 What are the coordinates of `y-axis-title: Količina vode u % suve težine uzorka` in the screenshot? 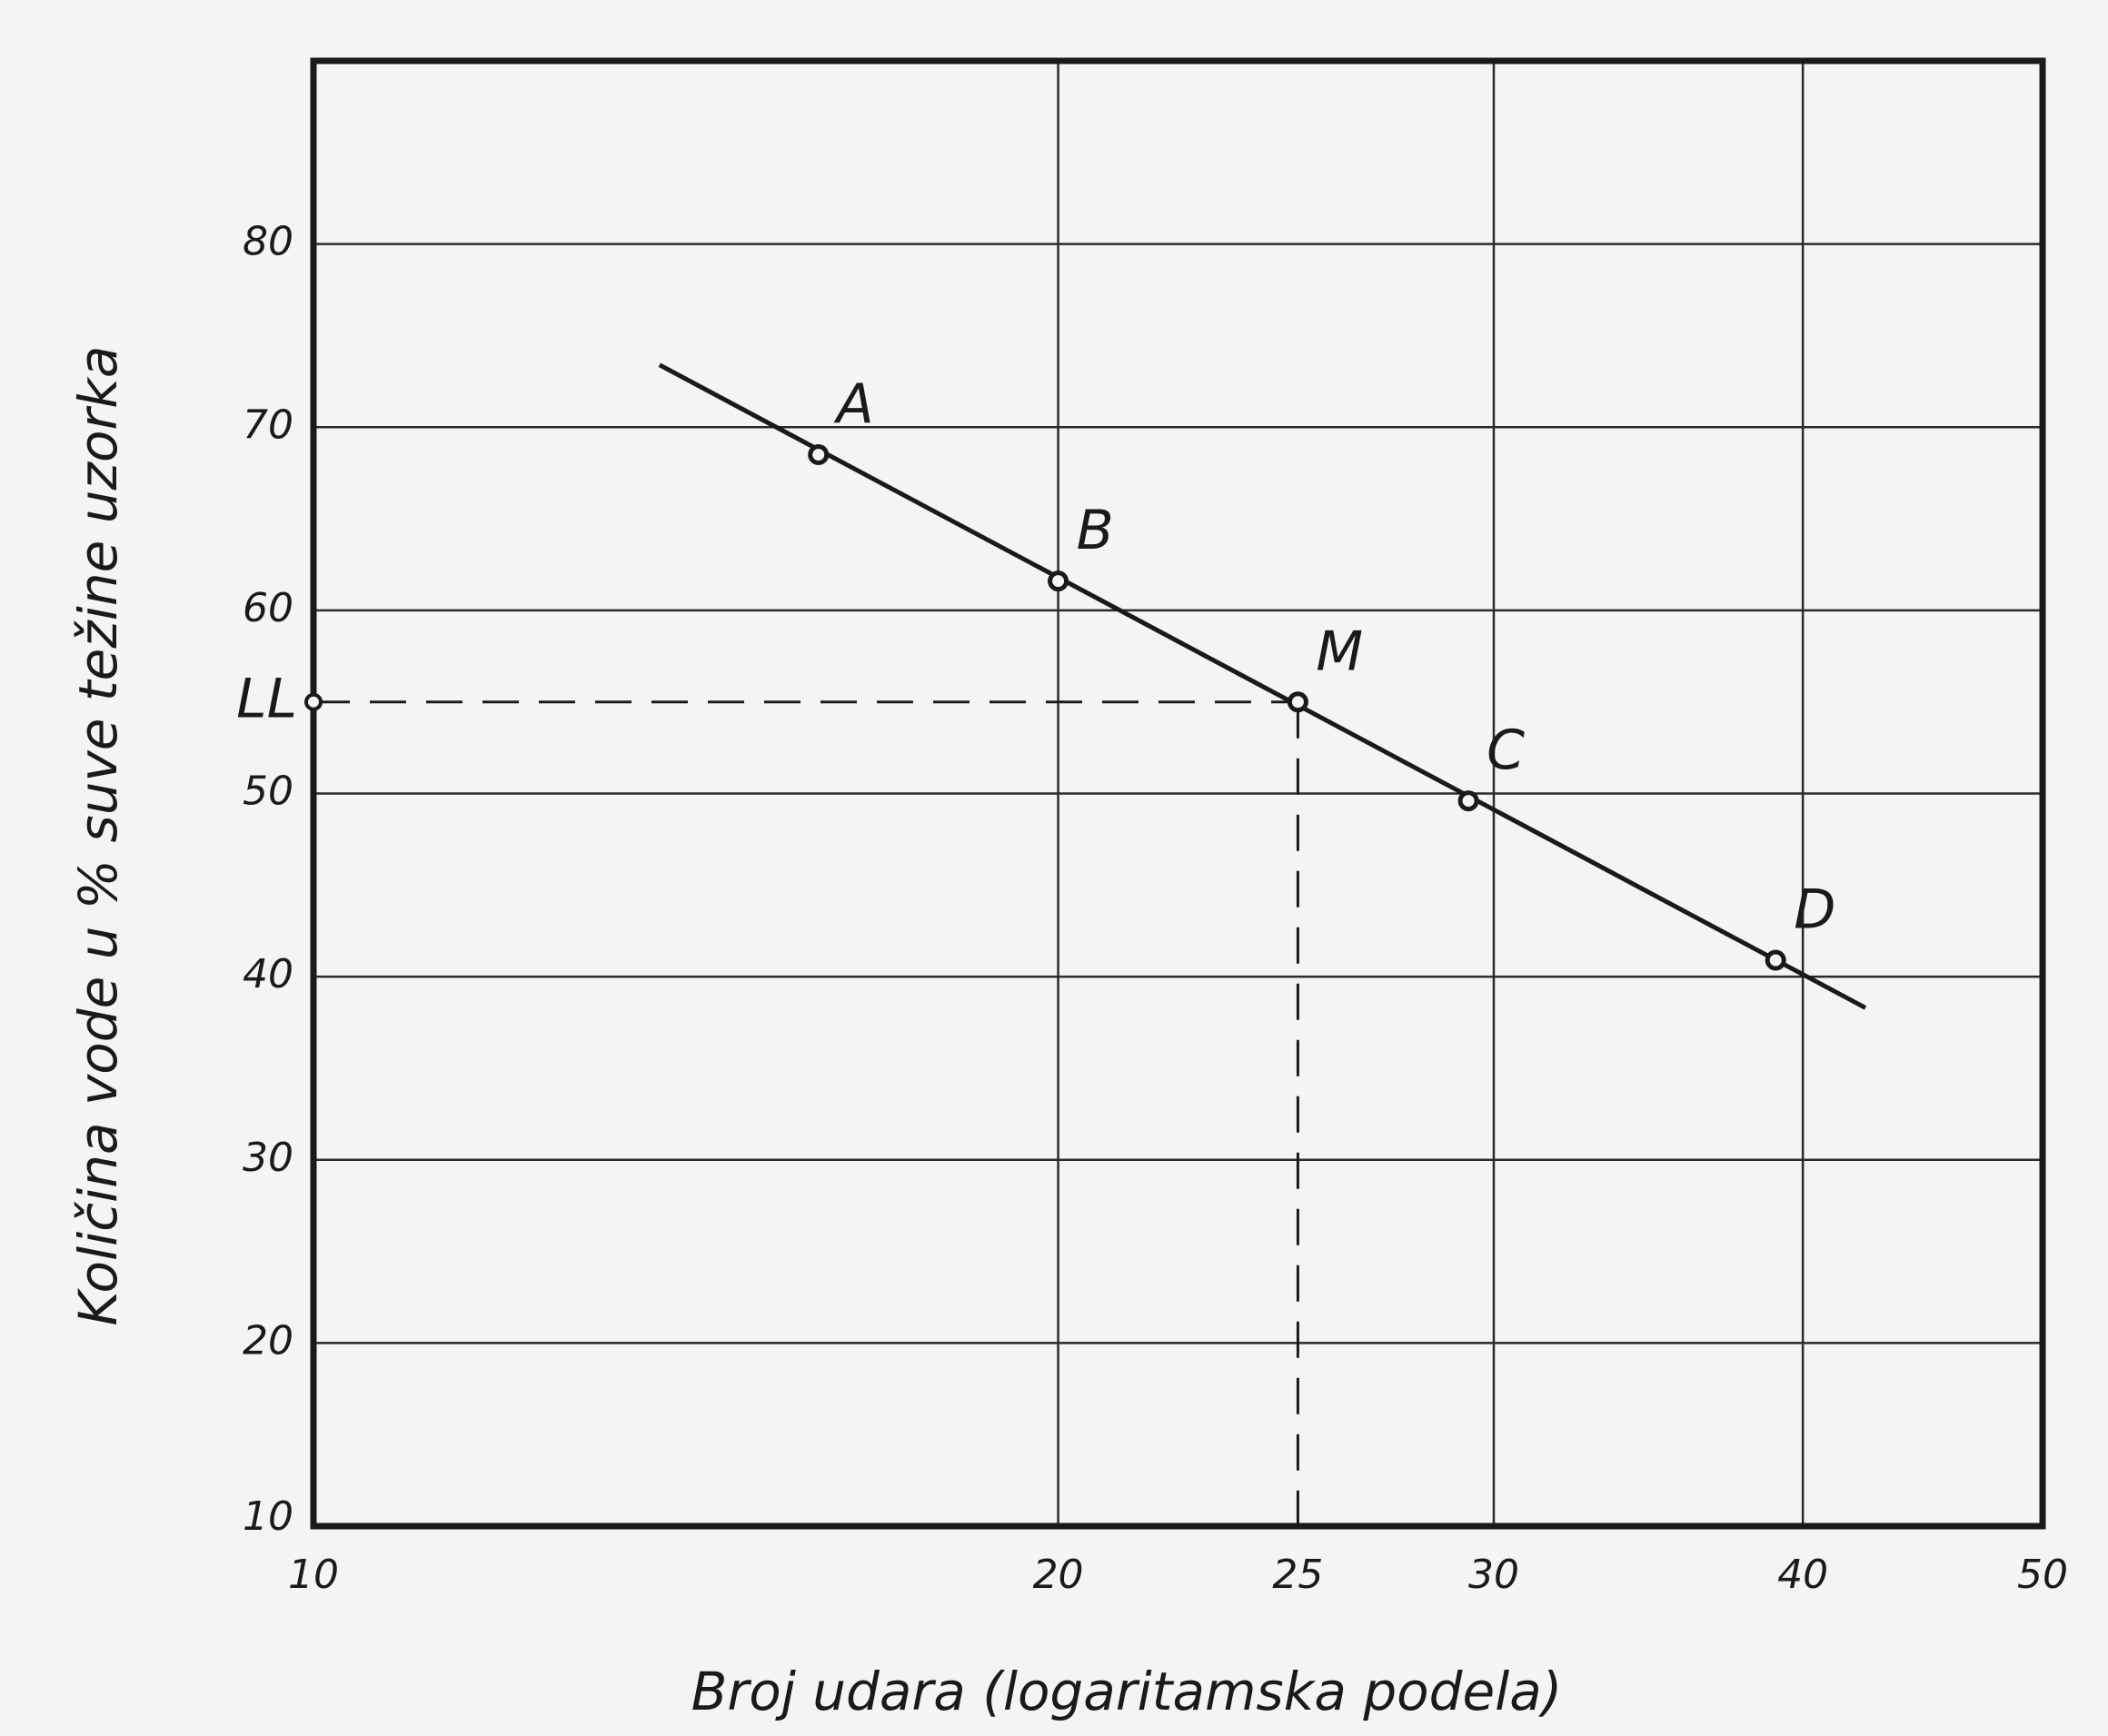 It's located at (98, 836).